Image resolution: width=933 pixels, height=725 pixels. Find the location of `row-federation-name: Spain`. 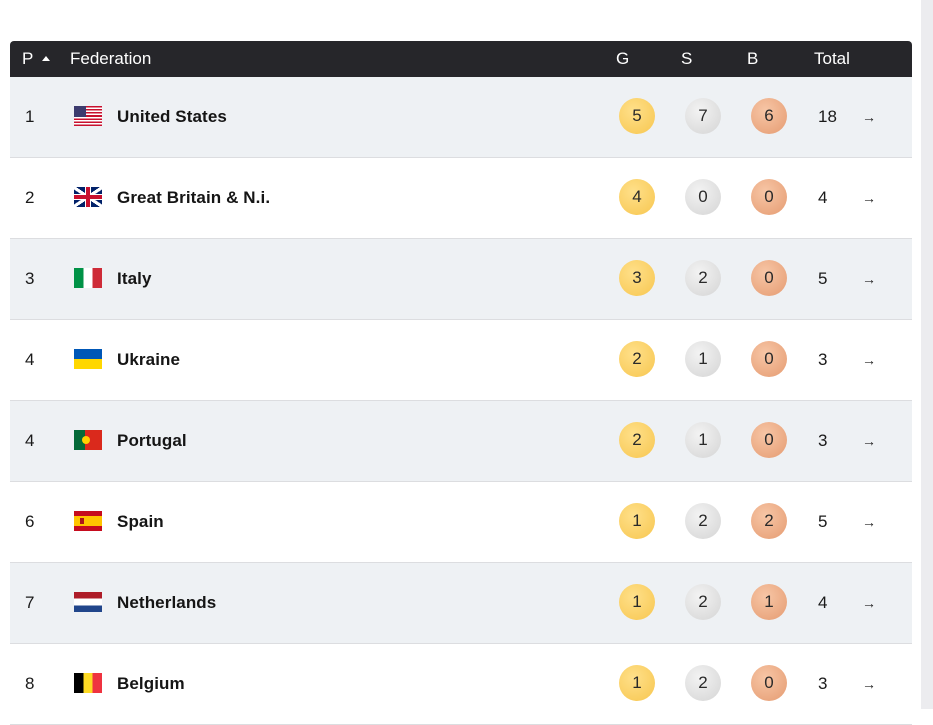

row-federation-name: Spain is located at coordinates (140, 521).